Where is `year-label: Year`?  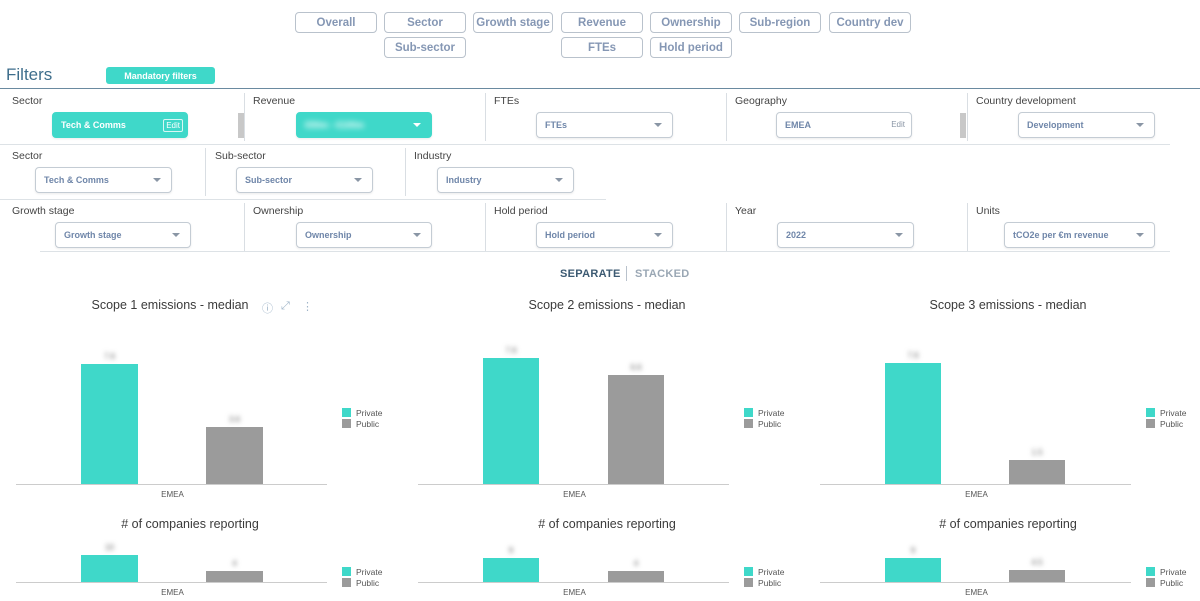
year-label: Year is located at coordinates (746, 211).